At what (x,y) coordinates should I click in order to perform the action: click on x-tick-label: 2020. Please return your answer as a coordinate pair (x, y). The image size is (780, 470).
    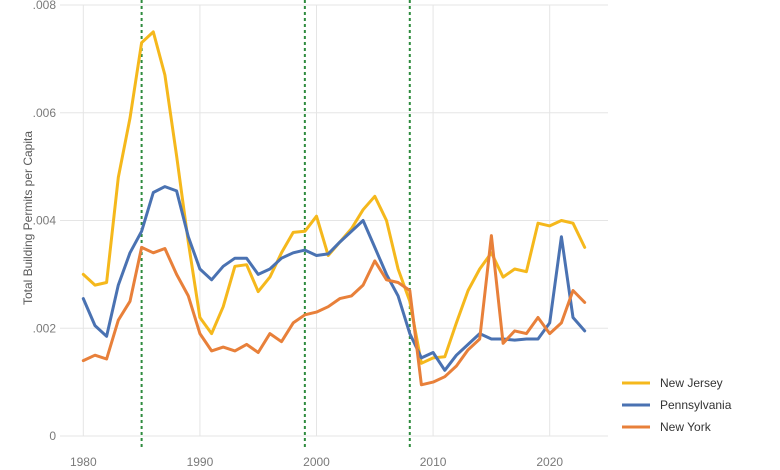
    Looking at the image, I should click on (549, 462).